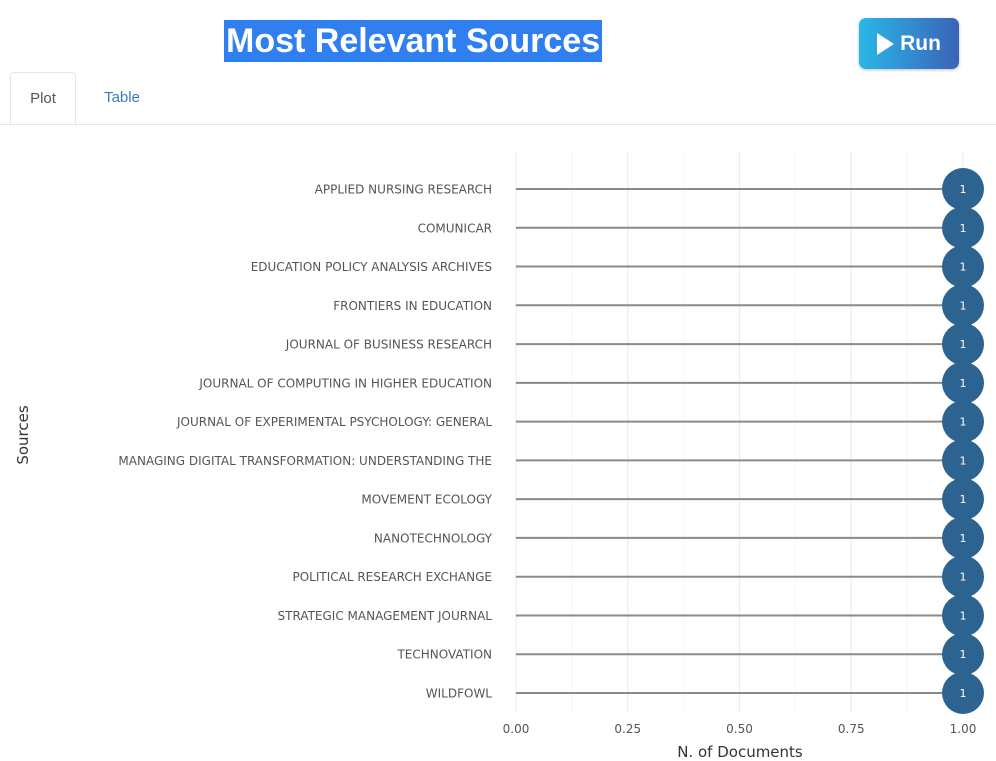 The height and width of the screenshot is (761, 996). What do you see at coordinates (444, 655) in the screenshot?
I see `y-tick-label: TECHNOVATION` at bounding box center [444, 655].